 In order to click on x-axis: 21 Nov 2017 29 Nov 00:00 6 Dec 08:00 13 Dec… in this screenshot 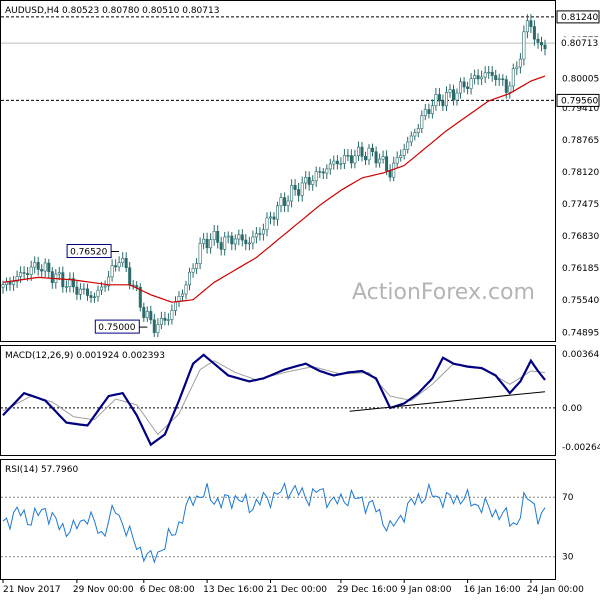, I will do `click(293, 587)`.